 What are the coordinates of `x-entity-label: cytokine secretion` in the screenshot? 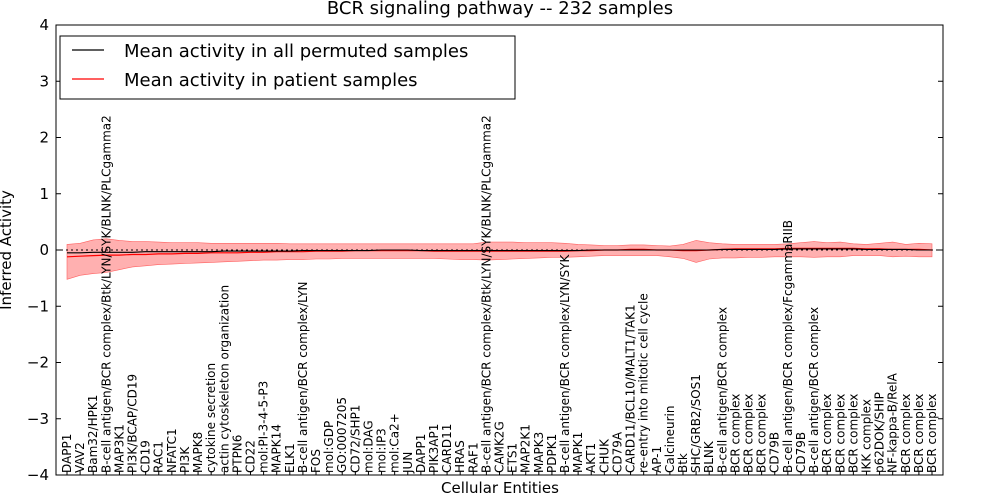 It's located at (211, 418).